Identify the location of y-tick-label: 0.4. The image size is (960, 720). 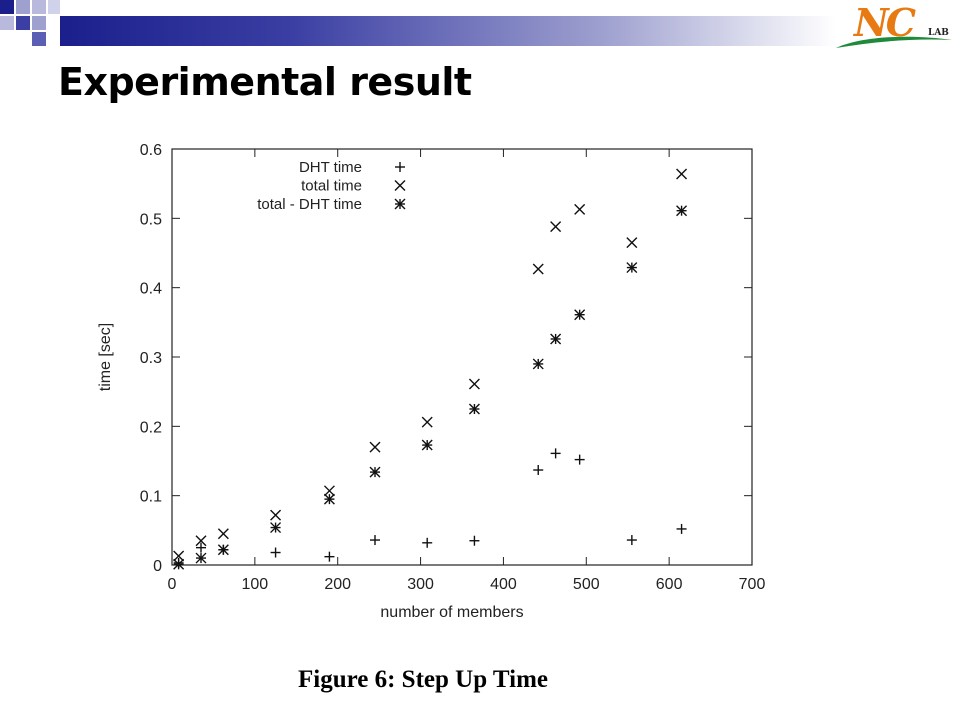
(151, 289).